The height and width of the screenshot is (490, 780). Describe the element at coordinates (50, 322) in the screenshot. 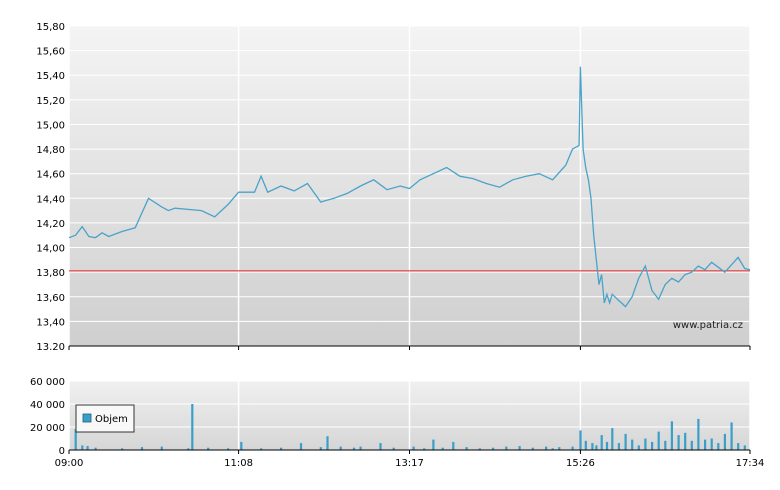

I see `price-y-tick-label: 13,40` at that location.